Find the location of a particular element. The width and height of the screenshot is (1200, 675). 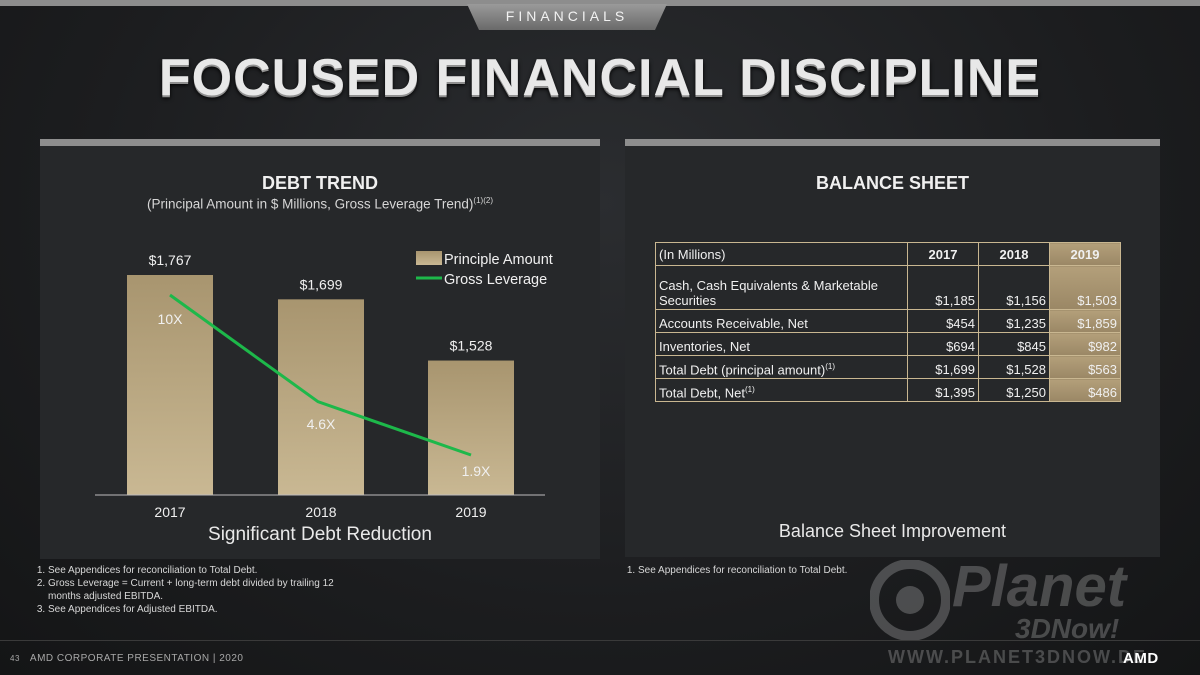

table-cell: $1,395 is located at coordinates (943, 390).